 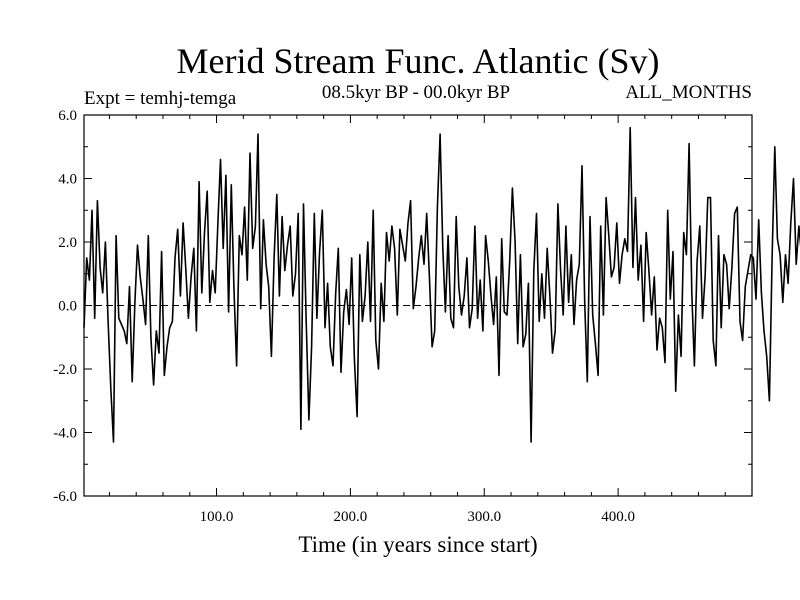 I want to click on x-tick-label: 100.0, so click(x=217, y=517).